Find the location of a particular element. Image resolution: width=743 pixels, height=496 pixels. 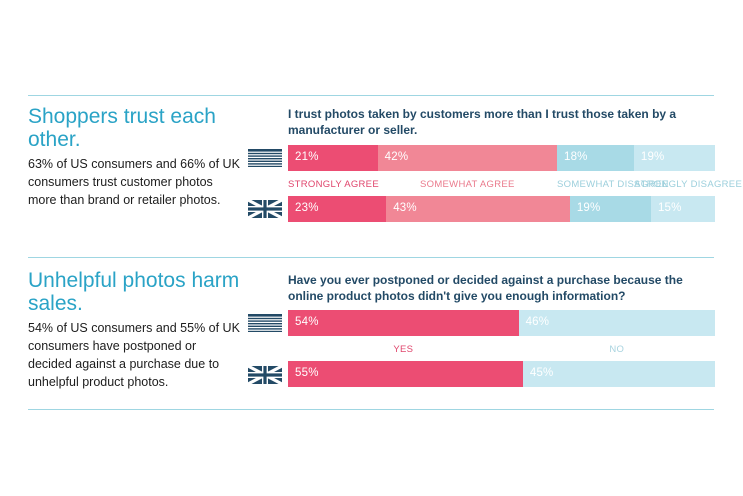

stacked-bar-trust-us: 21% 42% 18% 19% is located at coordinates (501, 158).